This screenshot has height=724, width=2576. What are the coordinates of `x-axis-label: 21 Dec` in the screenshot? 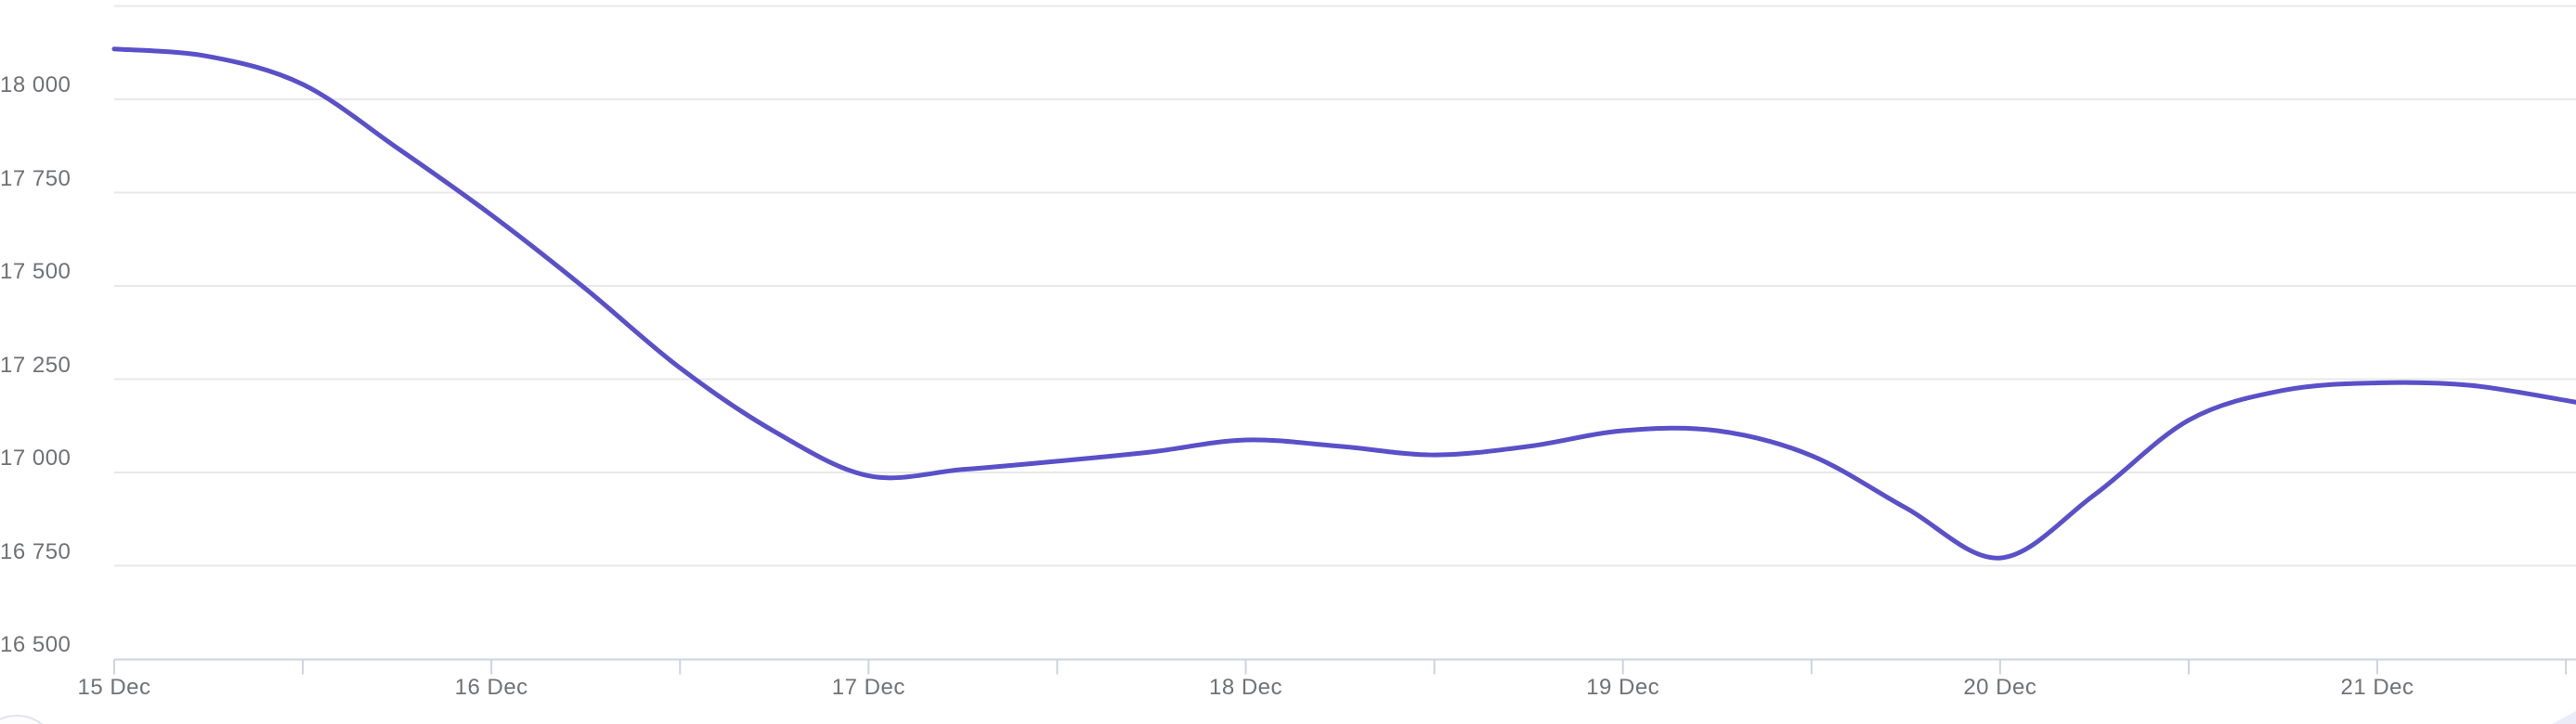 It's located at (2377, 687).